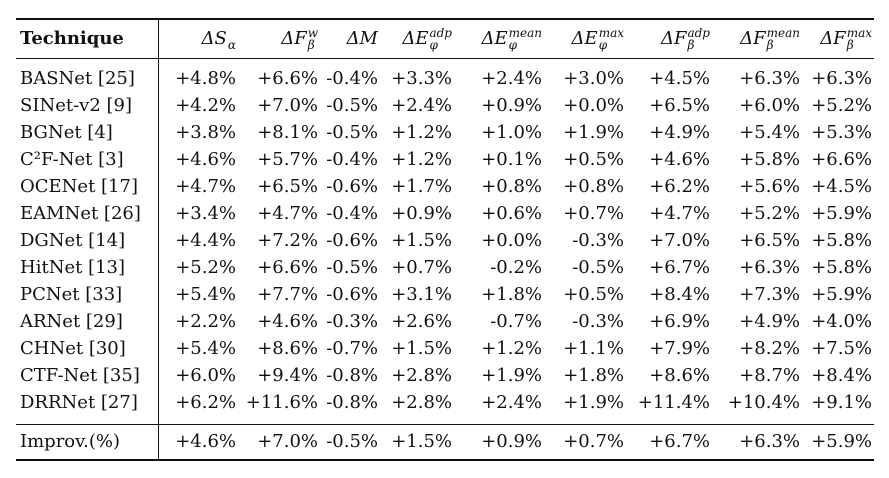 This screenshot has width=889, height=478. What do you see at coordinates (279, 442) in the screenshot?
I see `summary-value-cell: +7.0%` at bounding box center [279, 442].